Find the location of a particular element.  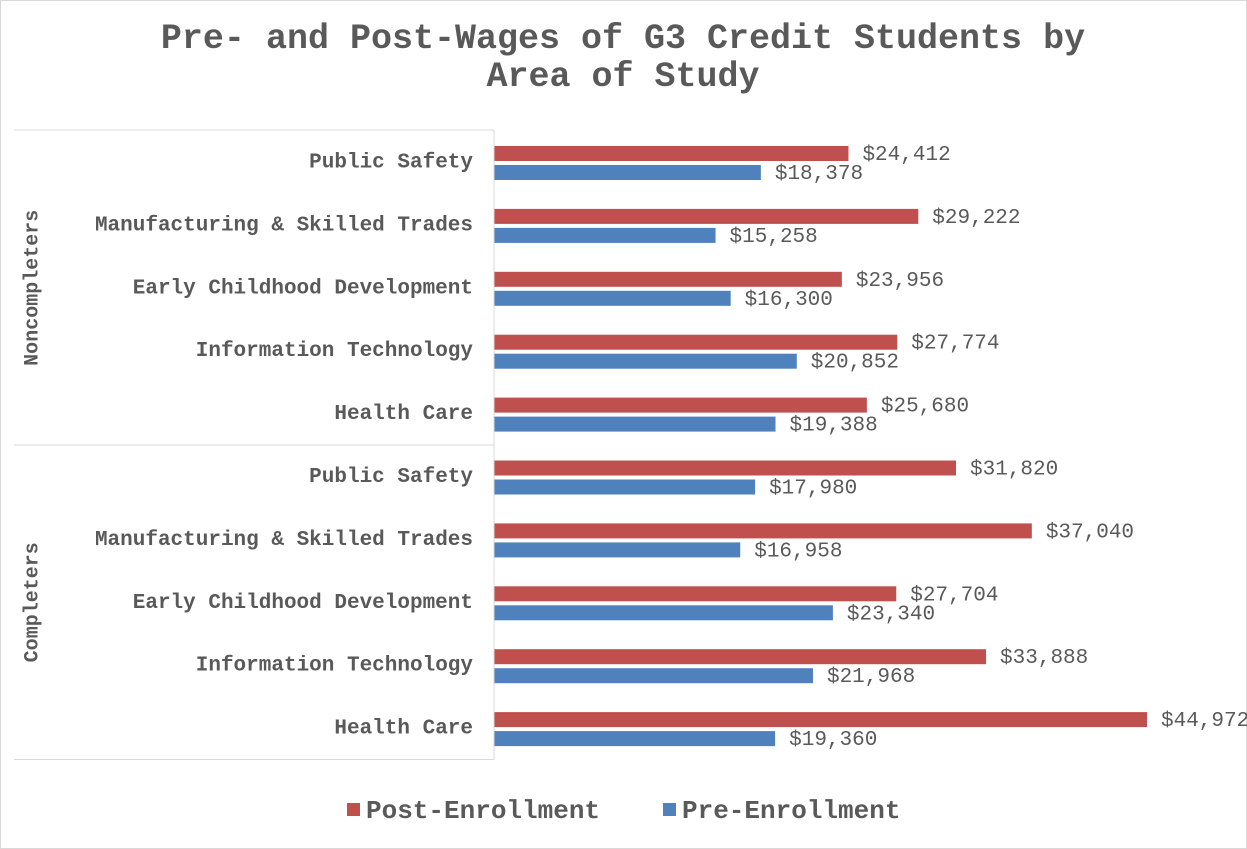

legend-label: Post-Enrollment is located at coordinates (483, 811).